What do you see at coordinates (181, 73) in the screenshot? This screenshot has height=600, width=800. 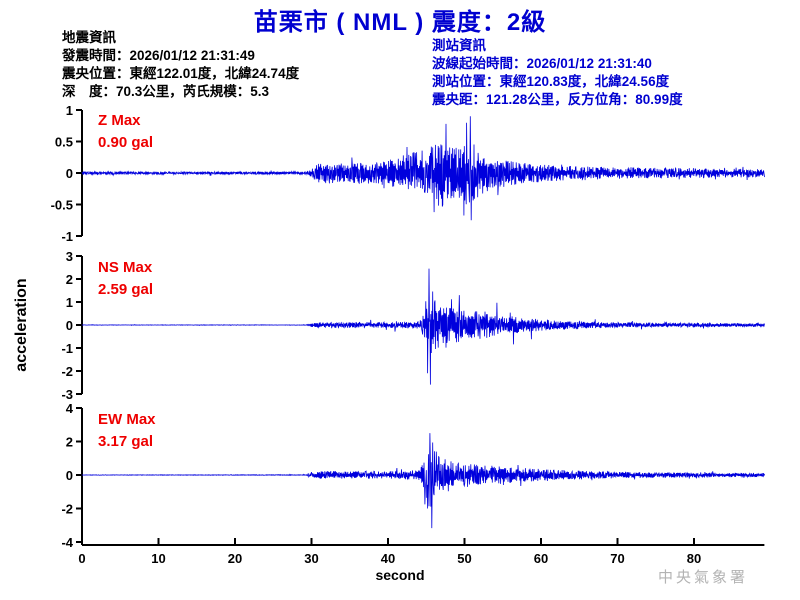 I see `epicenter-location: 震央位置：東經122.01度，北緯24.74度` at bounding box center [181, 73].